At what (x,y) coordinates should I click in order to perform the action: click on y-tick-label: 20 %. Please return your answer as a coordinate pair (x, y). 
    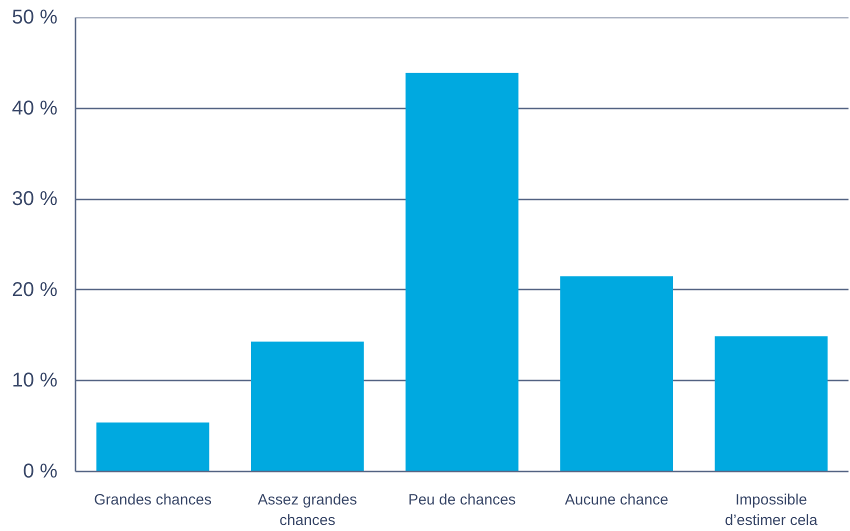
    Looking at the image, I should click on (35, 289).